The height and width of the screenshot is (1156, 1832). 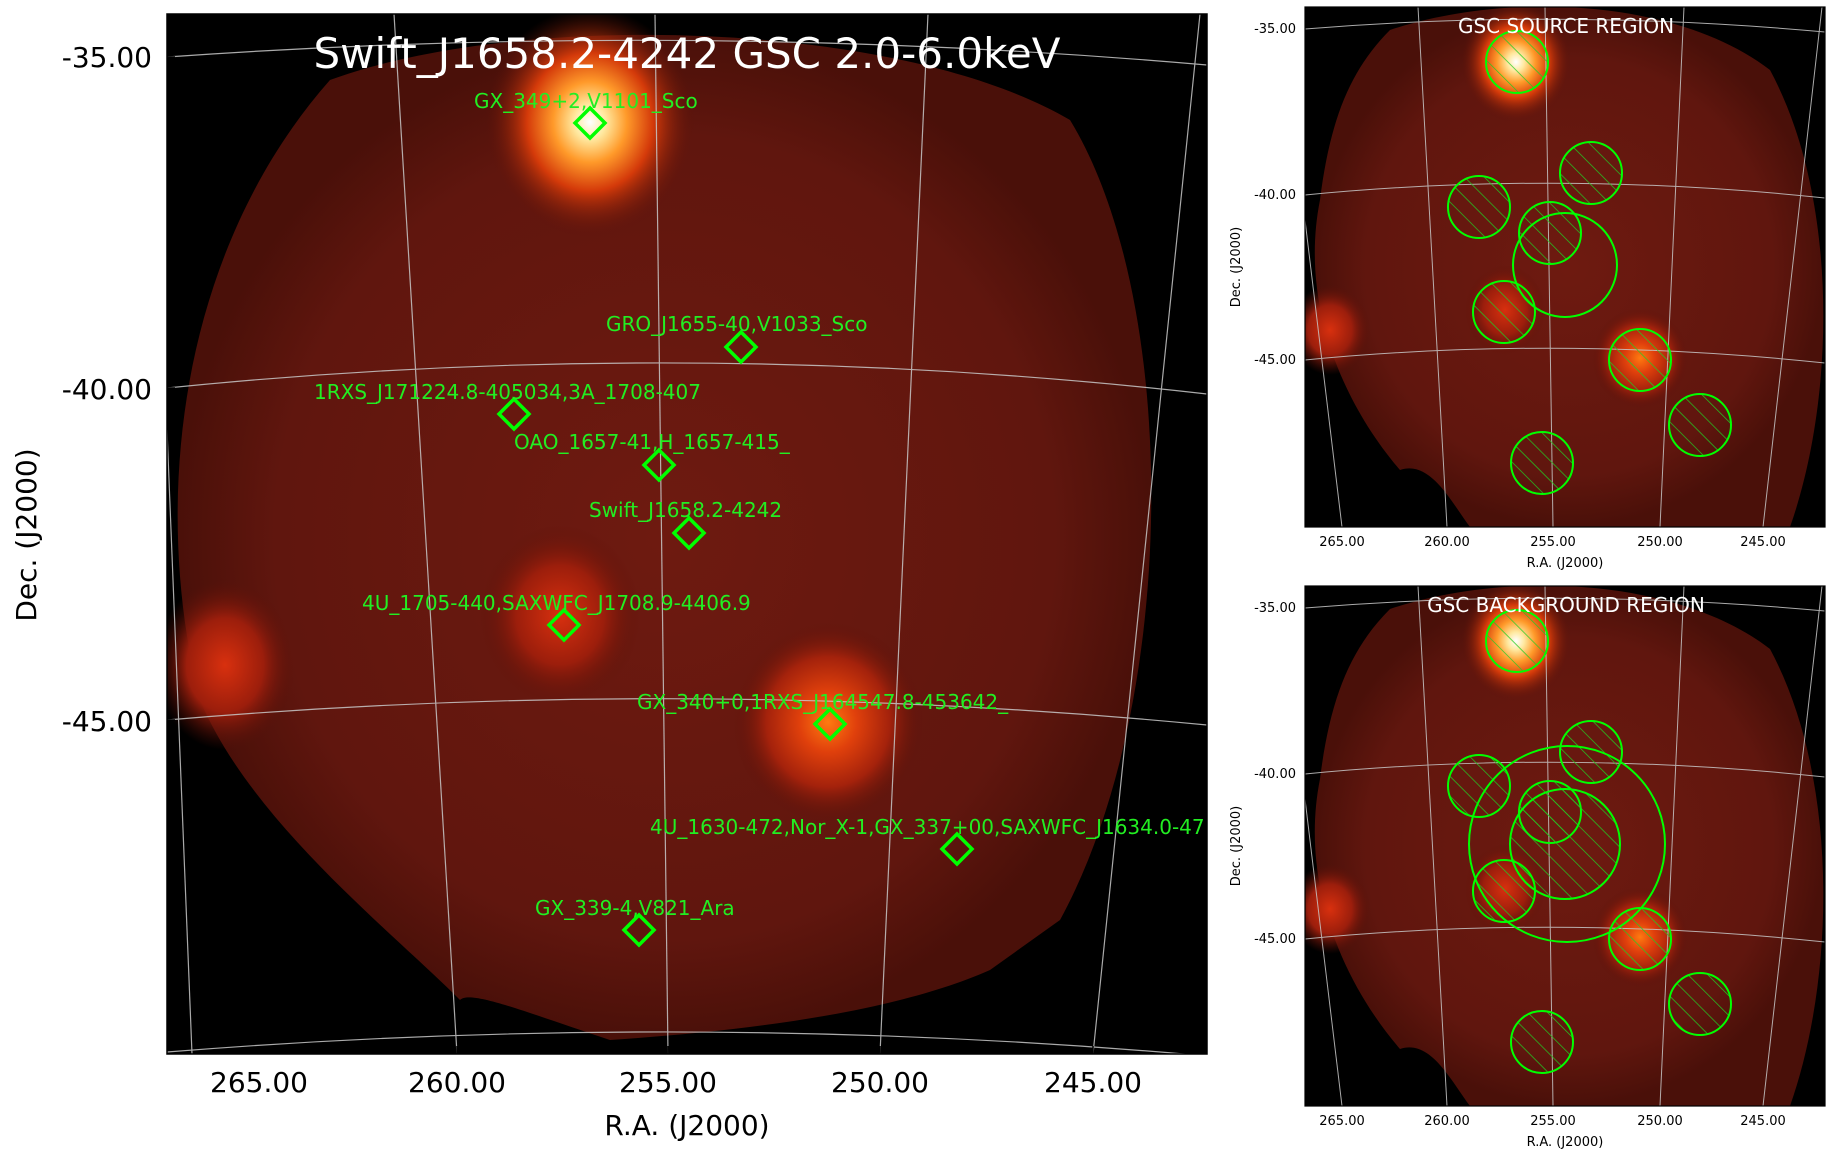 What do you see at coordinates (26, 534) in the screenshot?
I see `main-yaxis-label: Dec. (J2000)` at bounding box center [26, 534].